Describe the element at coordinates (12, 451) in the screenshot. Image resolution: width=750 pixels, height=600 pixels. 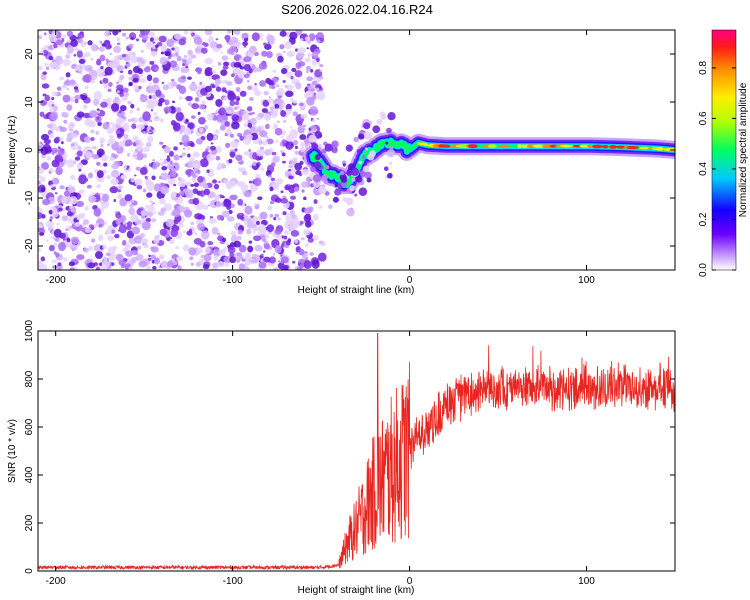
I see `snr-ylabel: SNR (10 * v/v)` at that location.